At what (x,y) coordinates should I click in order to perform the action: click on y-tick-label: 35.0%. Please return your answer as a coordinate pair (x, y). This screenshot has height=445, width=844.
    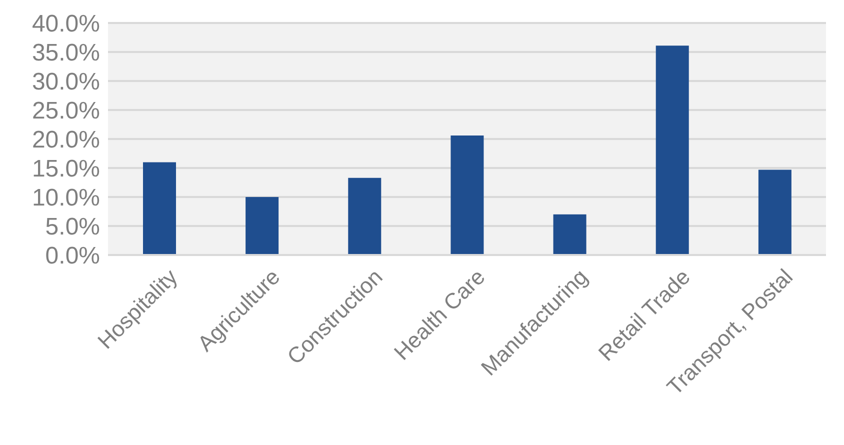
    Looking at the image, I should click on (66, 53).